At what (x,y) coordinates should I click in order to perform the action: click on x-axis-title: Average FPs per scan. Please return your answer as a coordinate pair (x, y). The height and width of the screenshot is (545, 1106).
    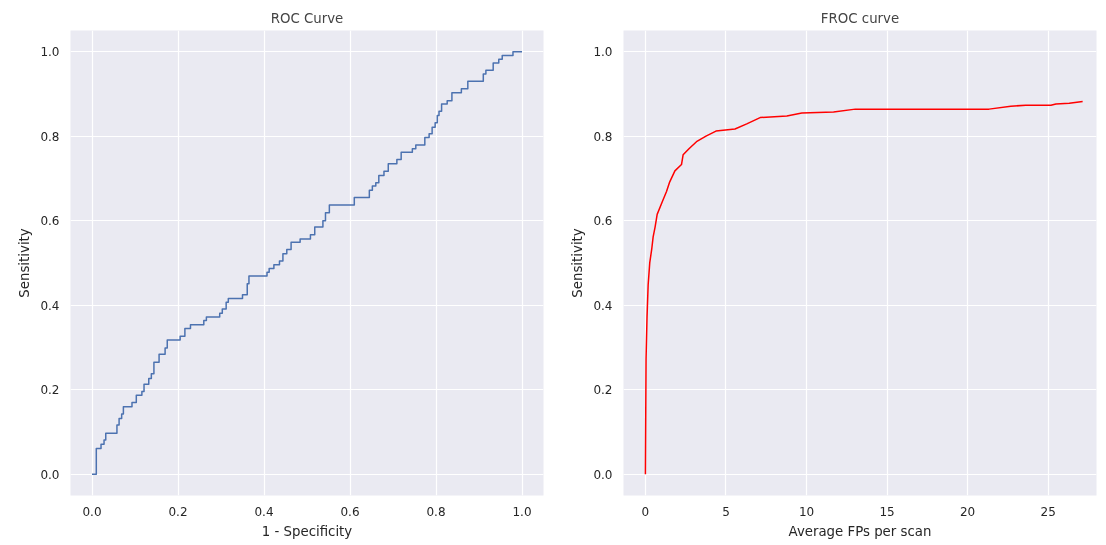
    Looking at the image, I should click on (860, 531).